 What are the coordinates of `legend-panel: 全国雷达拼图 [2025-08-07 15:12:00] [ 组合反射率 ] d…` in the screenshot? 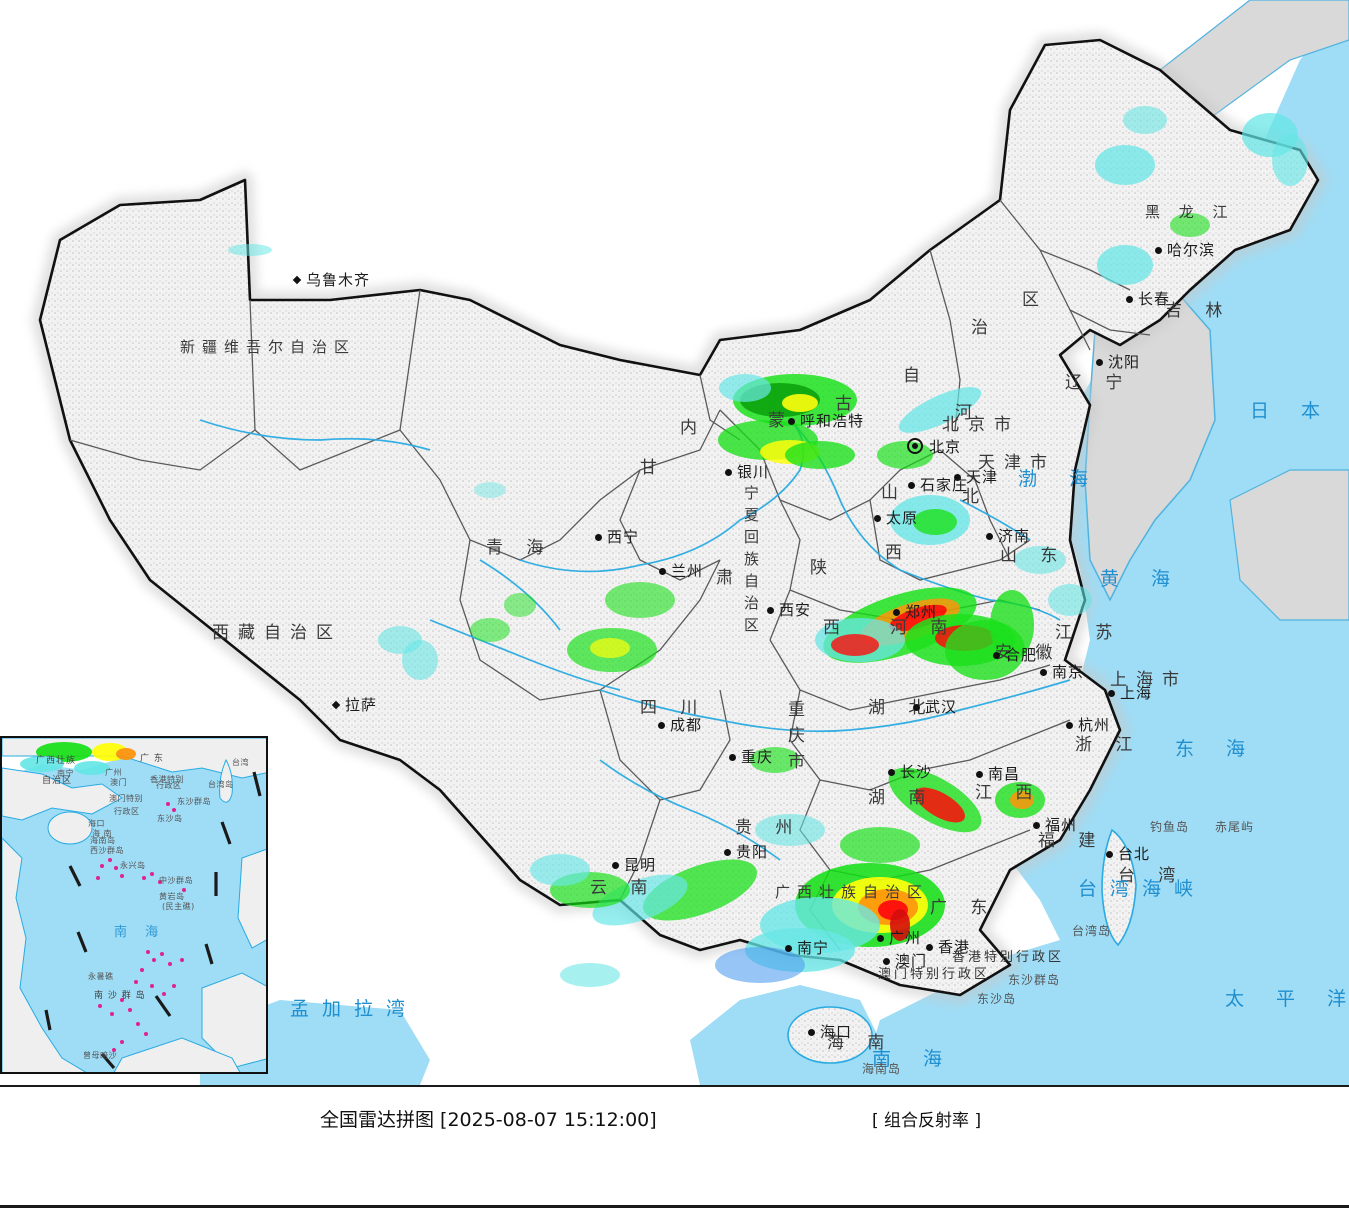 It's located at (674, 1146).